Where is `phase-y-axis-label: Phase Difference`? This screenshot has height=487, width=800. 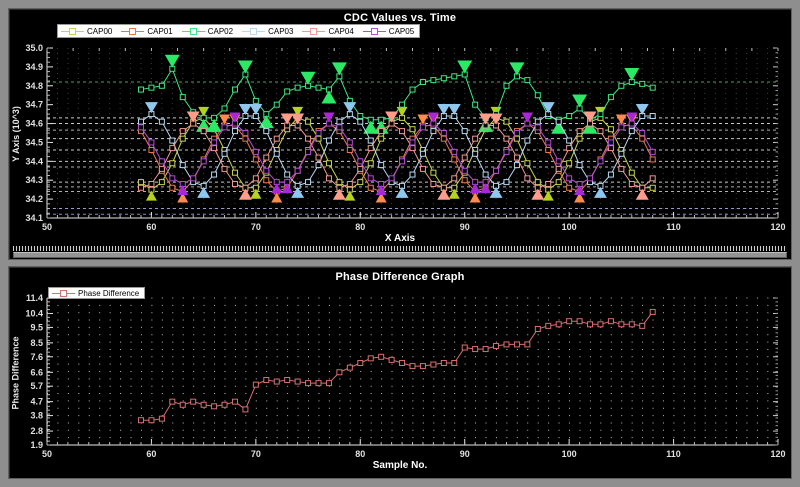
phase-y-axis-label: Phase Difference is located at coordinates (16, 372).